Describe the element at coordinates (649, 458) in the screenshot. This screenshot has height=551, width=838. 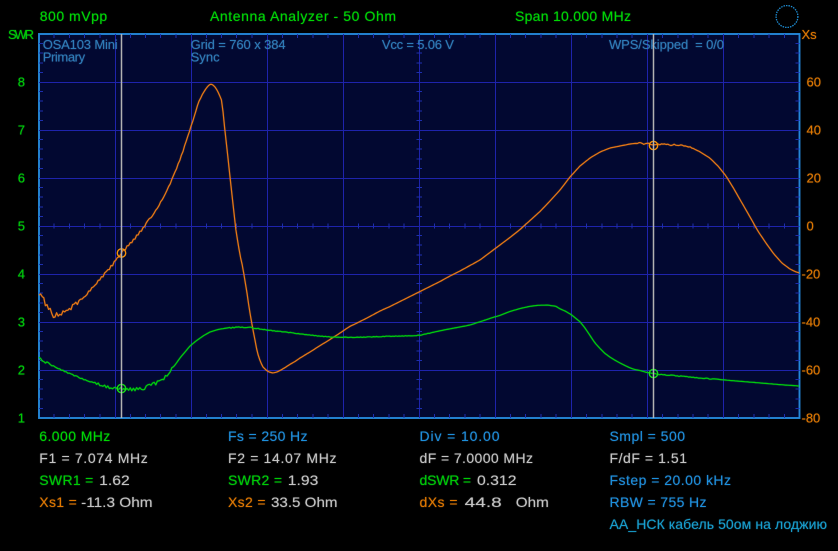
I see `svg-text: F/dF = 1.51` at that location.